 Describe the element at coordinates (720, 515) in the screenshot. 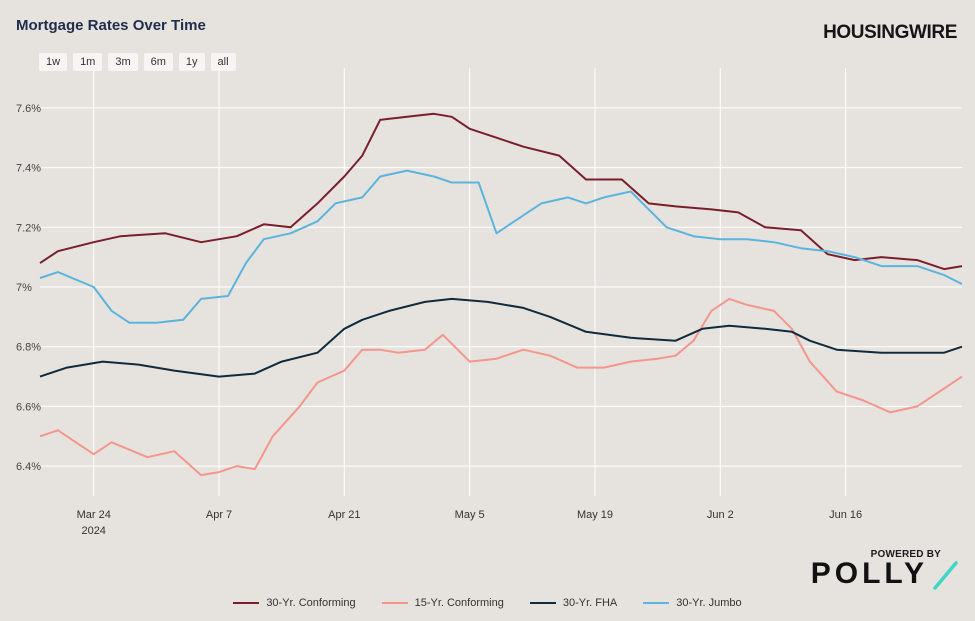

I see `x-tick-label: Jun 2` at that location.